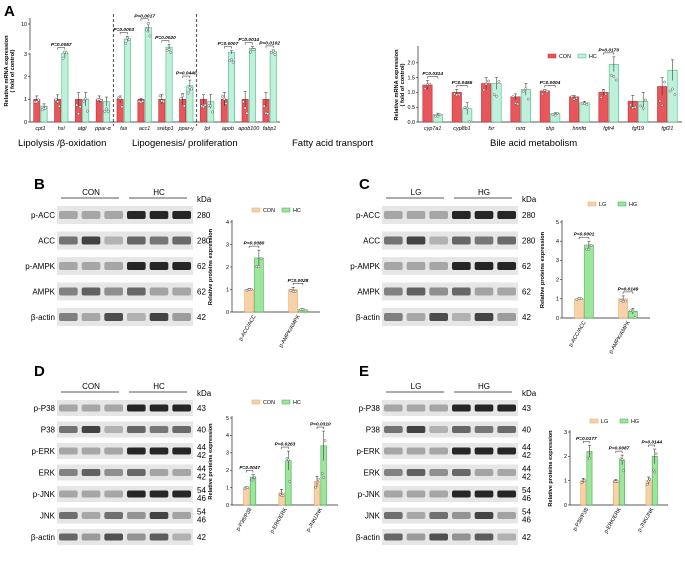 The height and width of the screenshot is (565, 685). I want to click on p-value-label: P=0.0314, so click(432, 74).